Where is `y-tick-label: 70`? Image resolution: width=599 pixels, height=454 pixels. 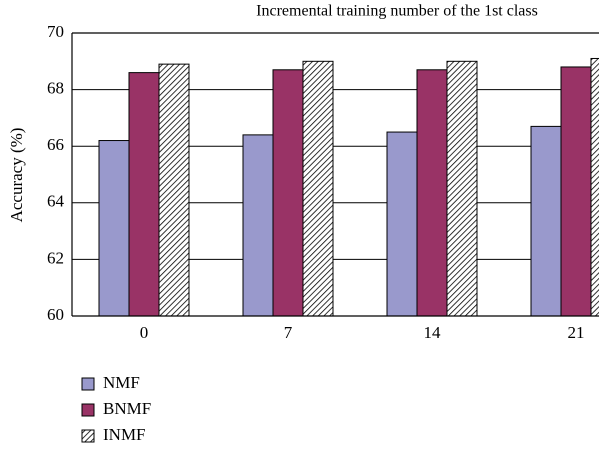 y-tick-label: 70 is located at coordinates (55, 31).